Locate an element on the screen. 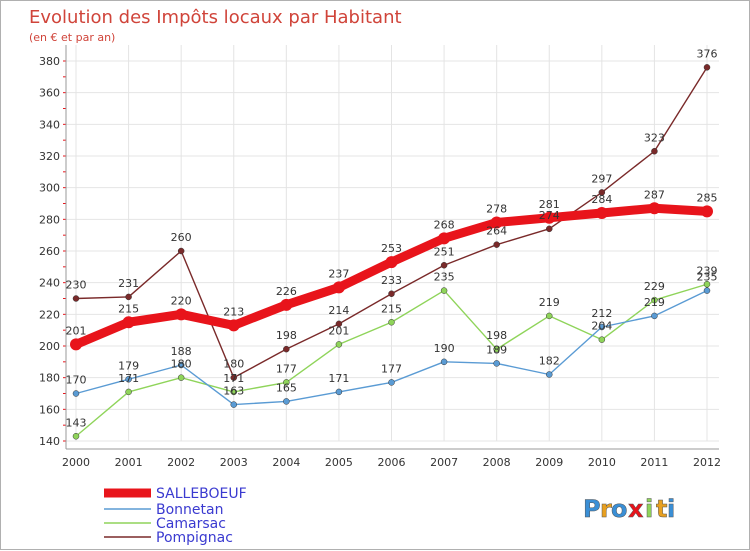  data-label-pompignac: 214 is located at coordinates (338, 310).